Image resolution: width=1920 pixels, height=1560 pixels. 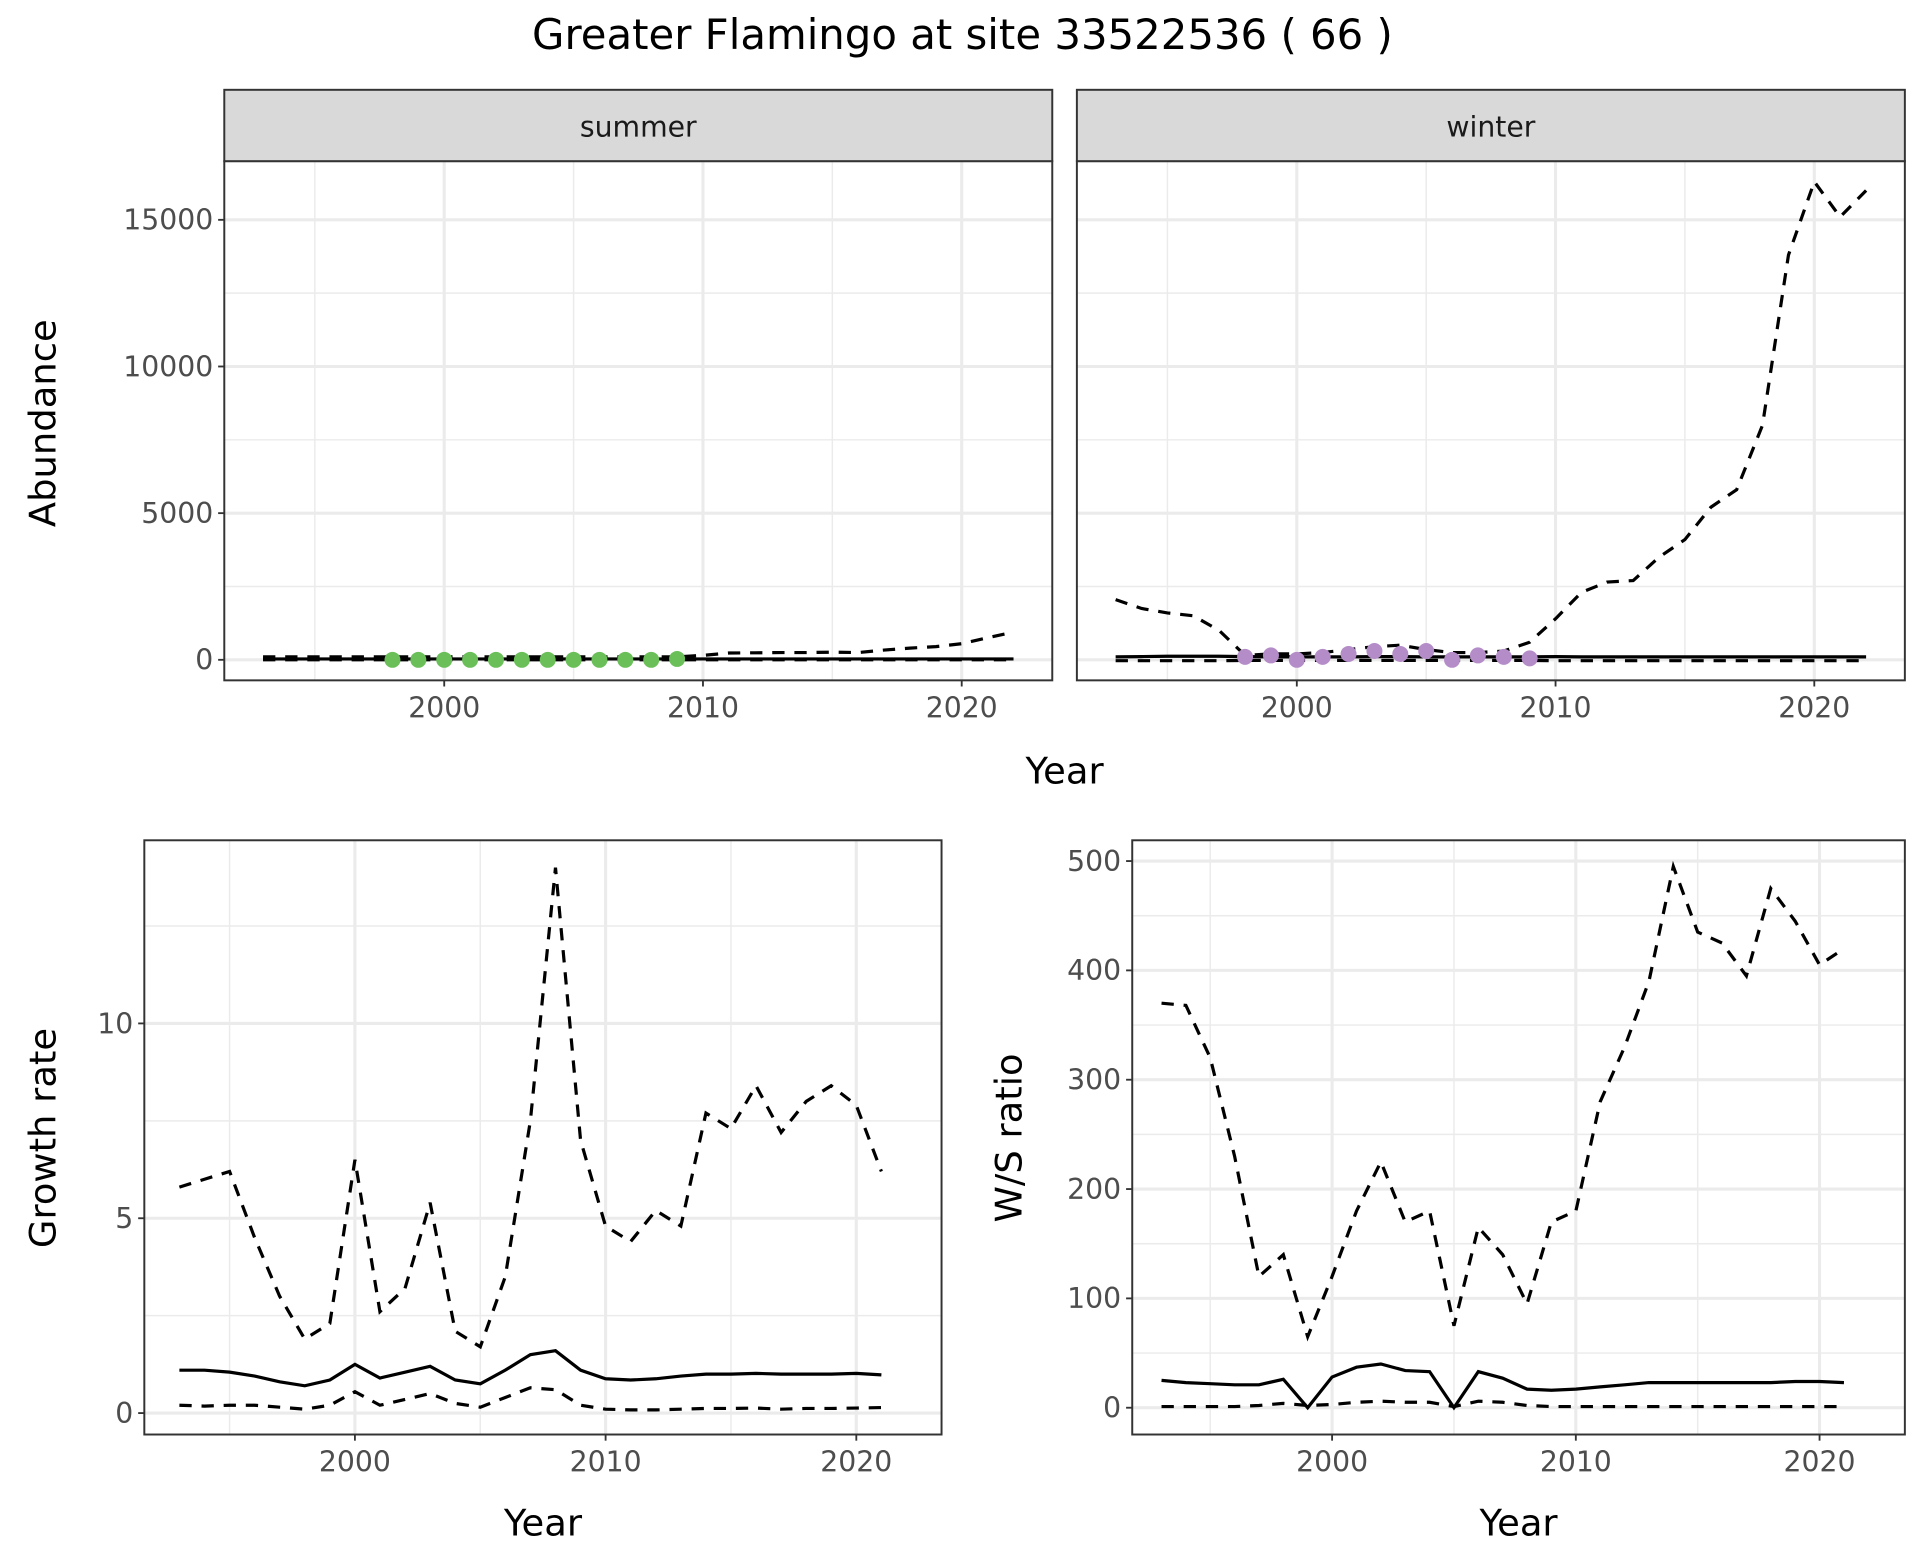 I want to click on chart-title: Greater Flamingo at site 33522536 ( 66 ), so click(x=962, y=34).